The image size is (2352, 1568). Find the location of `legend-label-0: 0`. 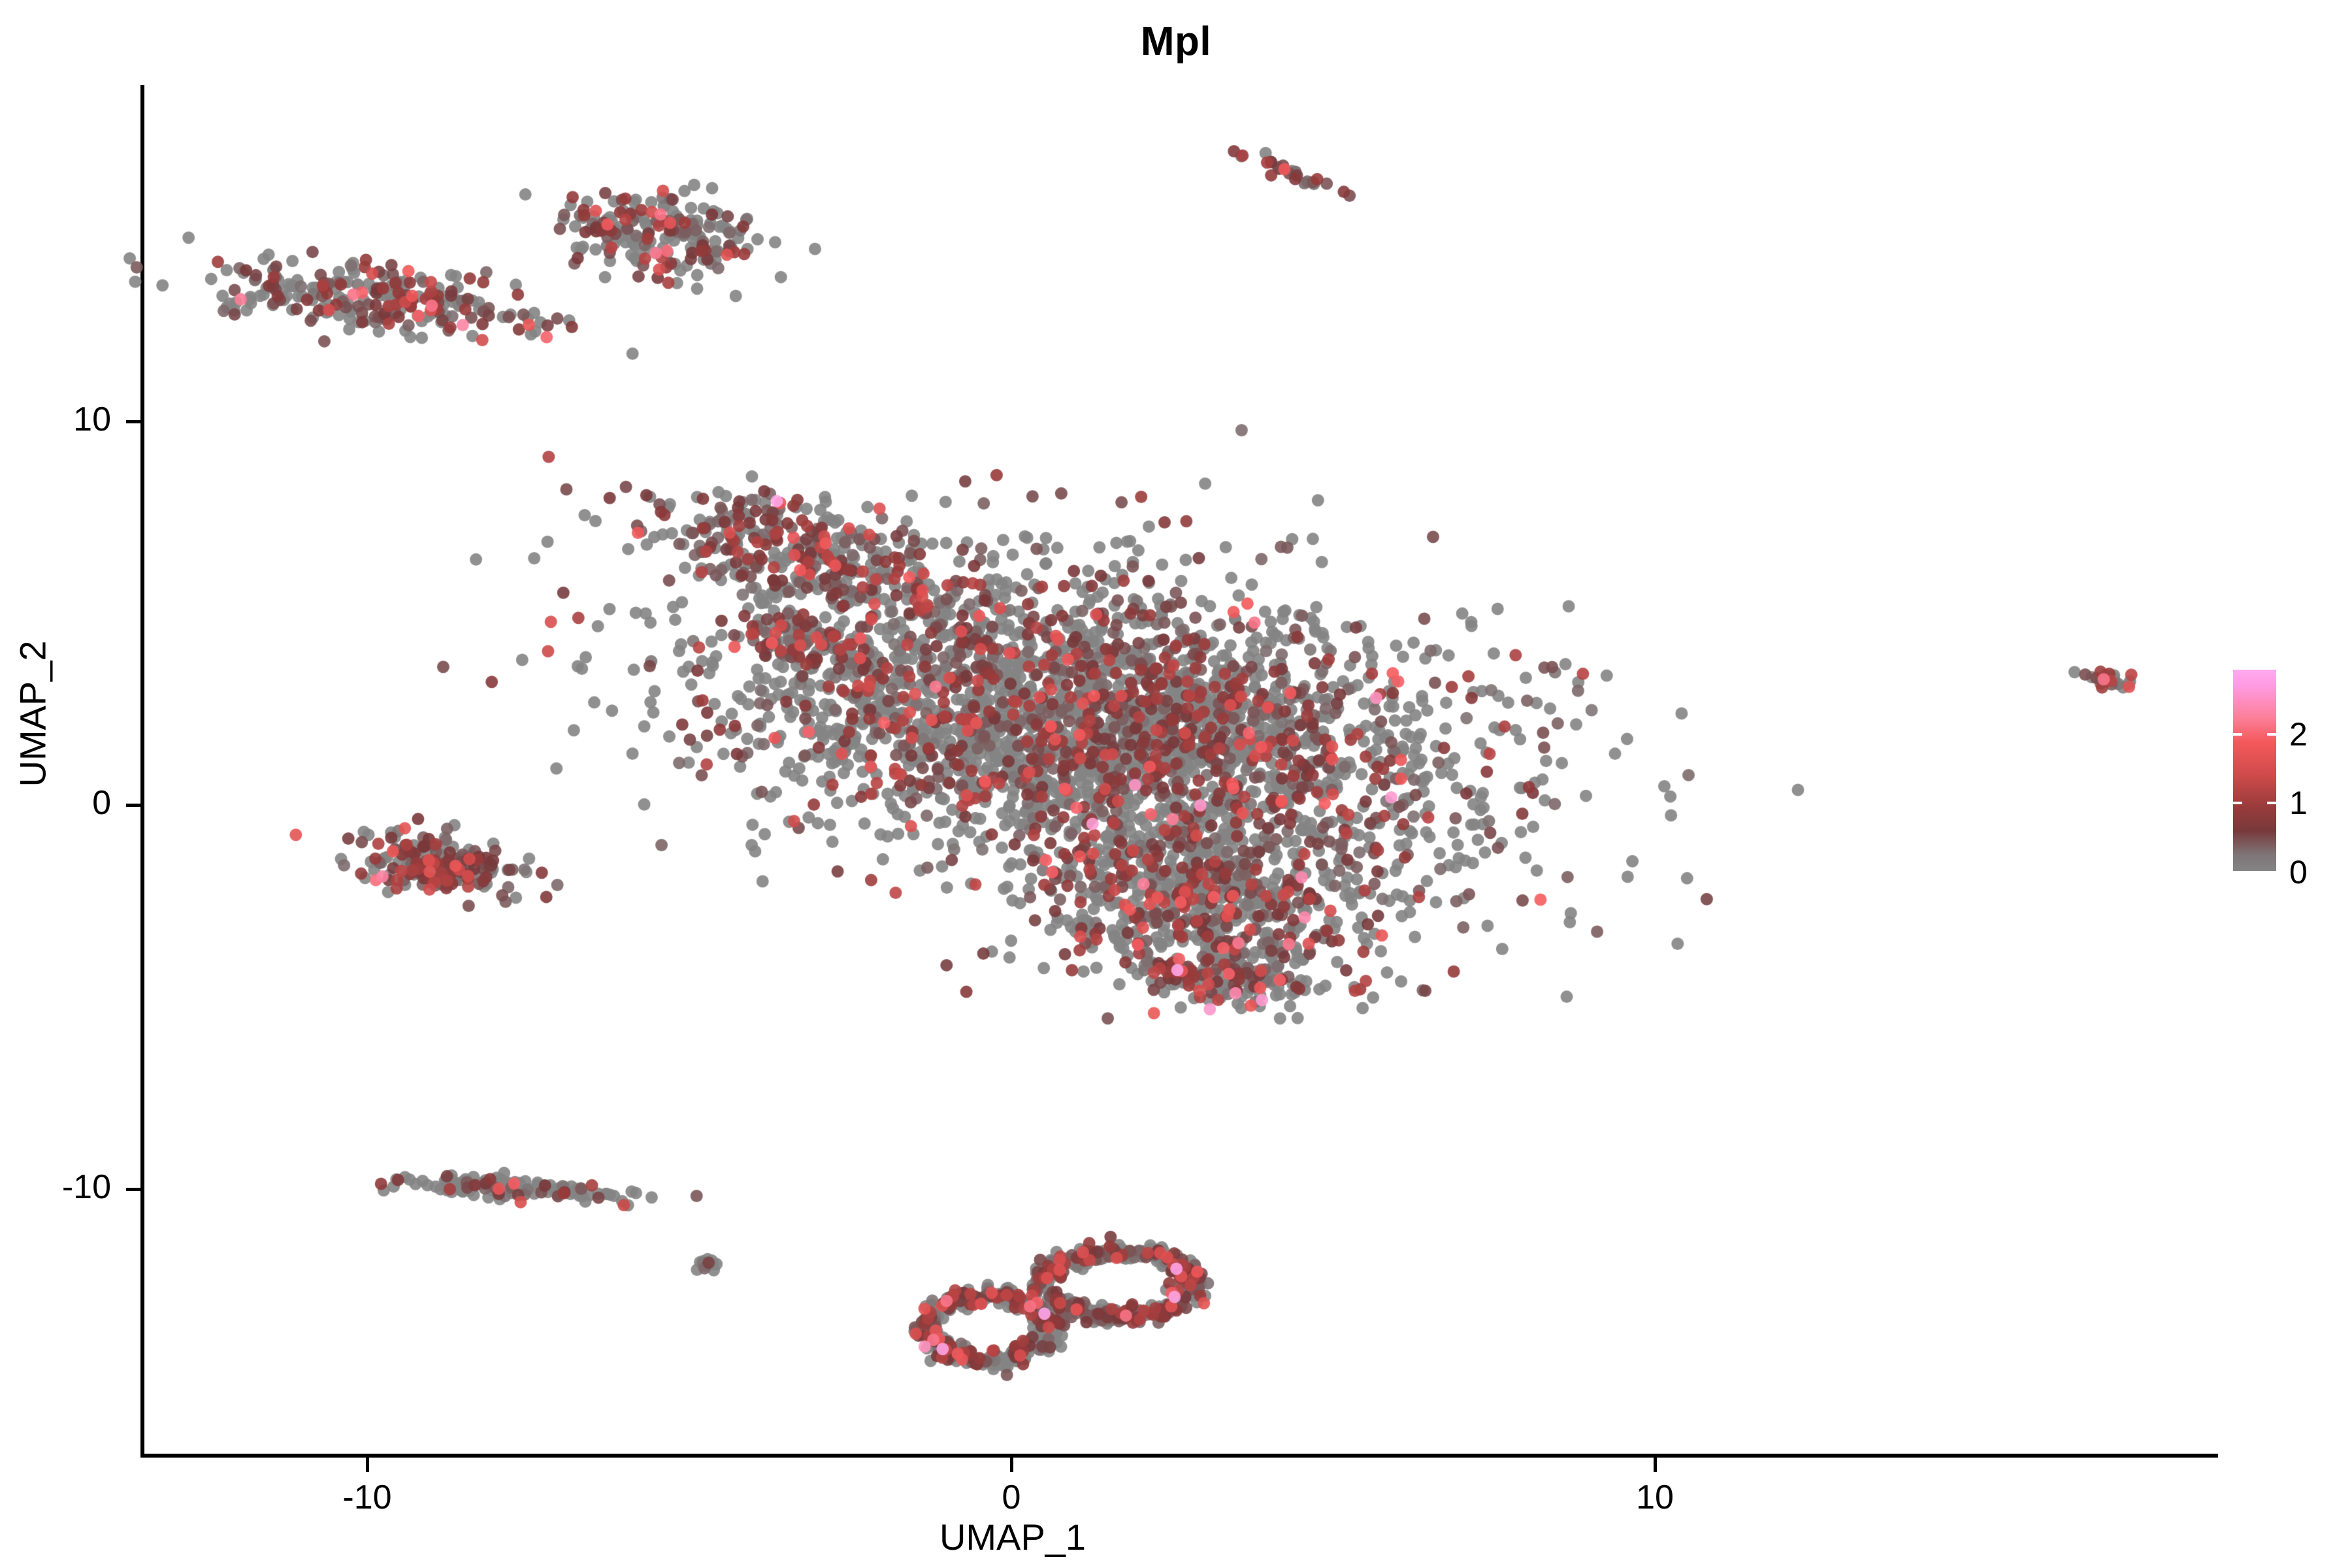

legend-label-0: 0 is located at coordinates (2298, 872).